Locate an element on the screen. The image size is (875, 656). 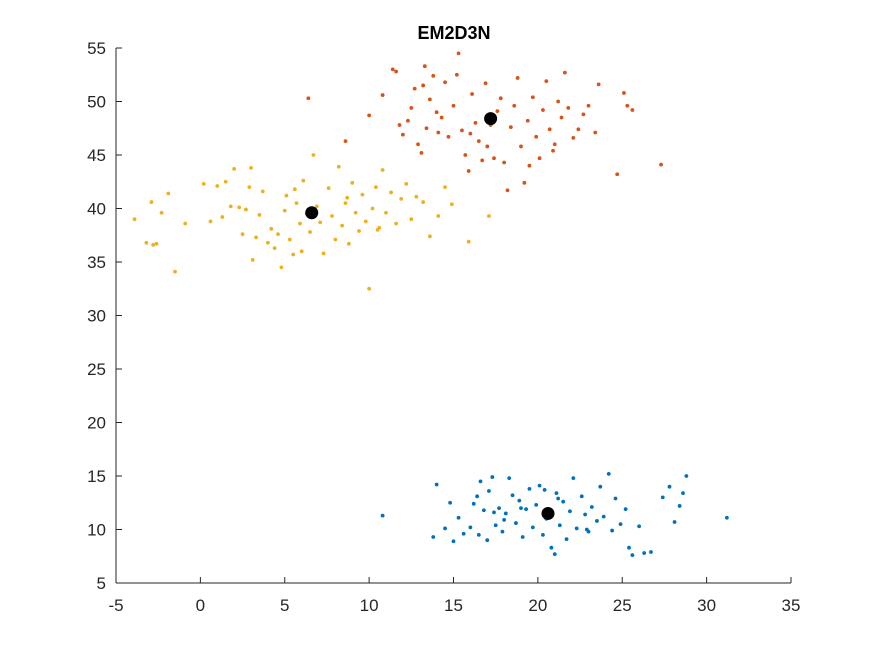
chart-title: EM2D3N is located at coordinates (453, 33).